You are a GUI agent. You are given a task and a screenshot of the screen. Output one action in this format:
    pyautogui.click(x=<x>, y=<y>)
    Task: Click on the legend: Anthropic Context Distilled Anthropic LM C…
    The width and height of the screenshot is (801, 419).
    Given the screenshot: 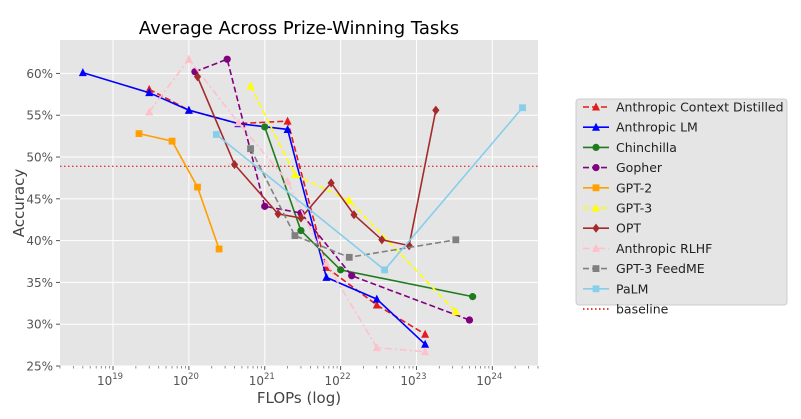 What is the action you would take?
    pyautogui.click(x=681, y=207)
    